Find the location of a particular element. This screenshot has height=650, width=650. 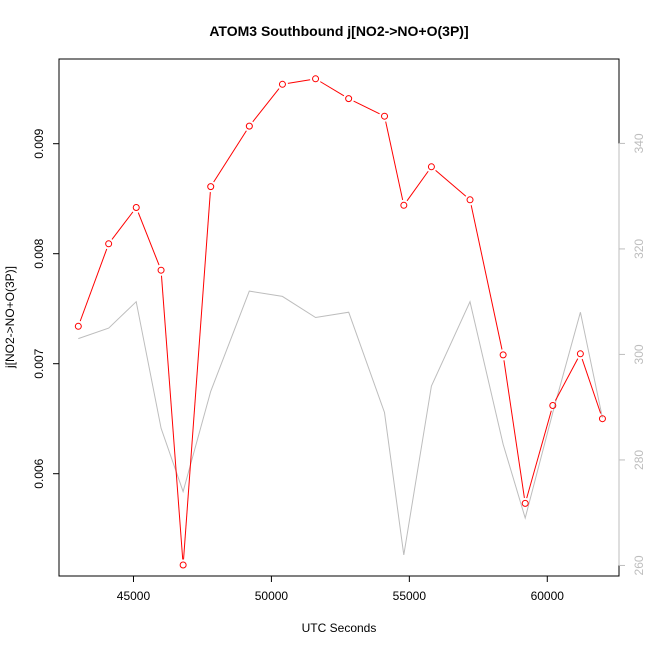

x-axis: 45000 50000 55000 60000 is located at coordinates (341, 589).